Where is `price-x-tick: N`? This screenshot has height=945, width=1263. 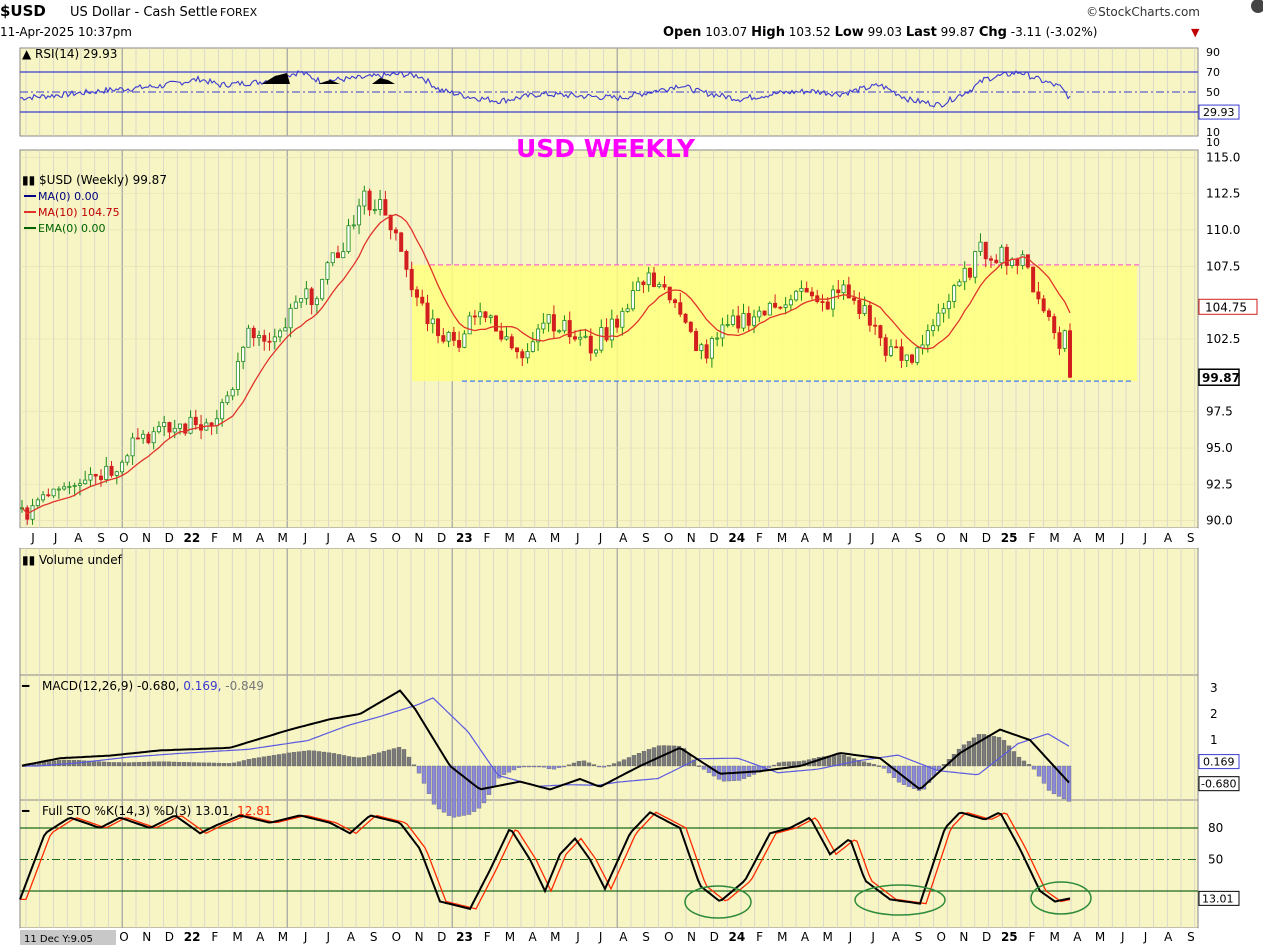 price-x-tick: N is located at coordinates (146, 538).